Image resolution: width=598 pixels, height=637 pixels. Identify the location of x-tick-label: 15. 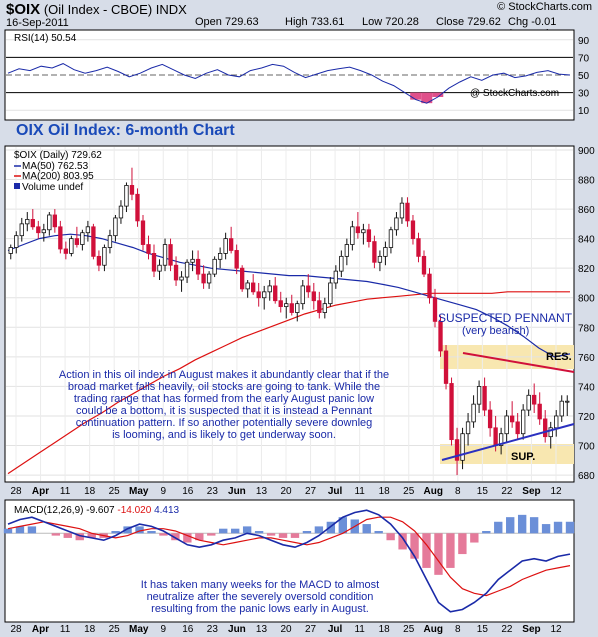
(483, 629).